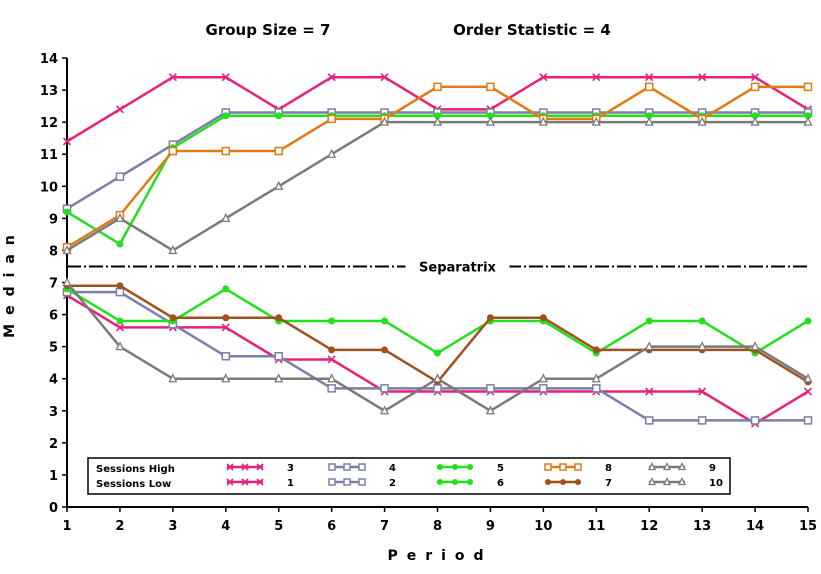 The image size is (821, 574). What do you see at coordinates (53, 251) in the screenshot?
I see `y-tick-label: 8` at bounding box center [53, 251].